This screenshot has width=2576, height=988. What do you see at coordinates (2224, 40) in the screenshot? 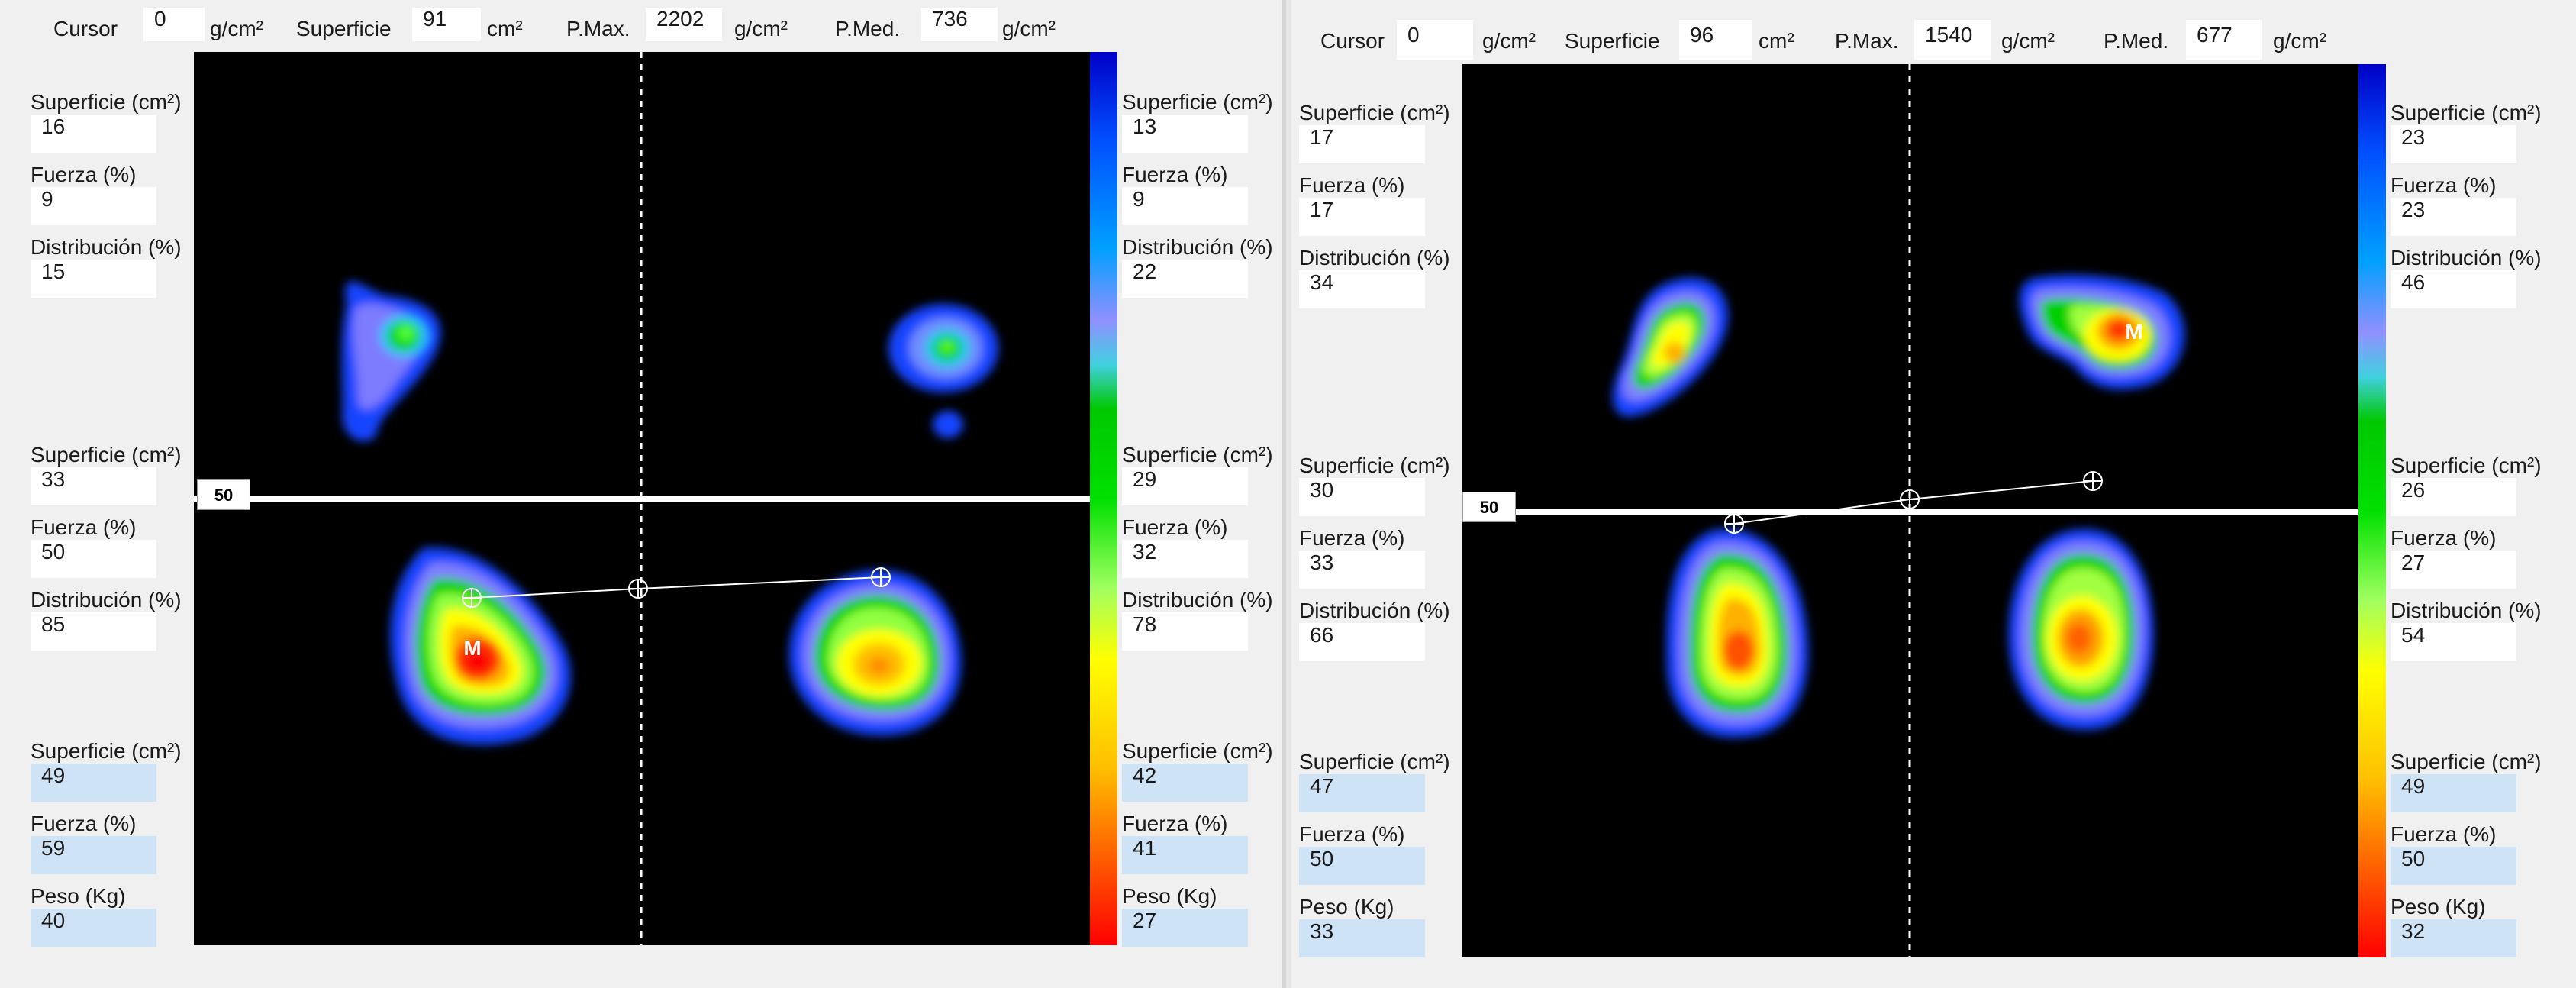
I see `pmed-value: 677` at bounding box center [2224, 40].